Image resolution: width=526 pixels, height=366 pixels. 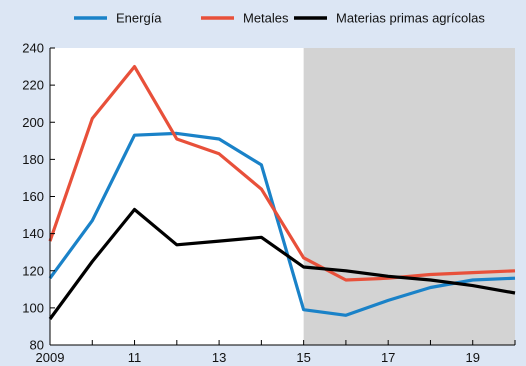 I want to click on y-tick-label: 80, so click(x=37, y=345).